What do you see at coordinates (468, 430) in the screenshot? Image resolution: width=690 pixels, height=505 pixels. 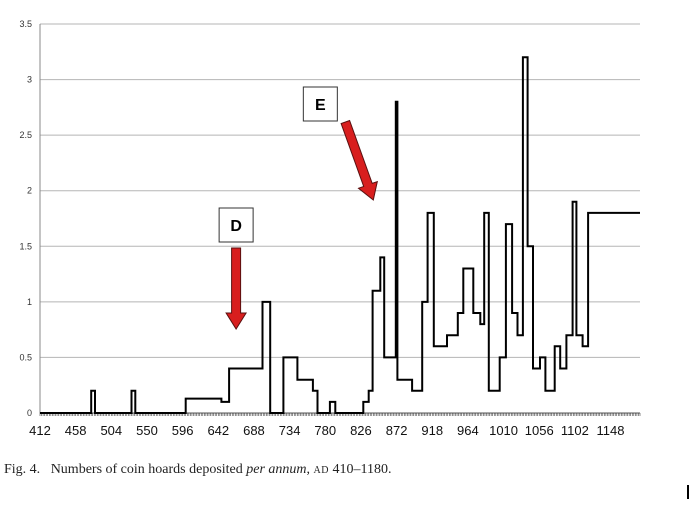 I see `x-tick-label: 964` at bounding box center [468, 430].